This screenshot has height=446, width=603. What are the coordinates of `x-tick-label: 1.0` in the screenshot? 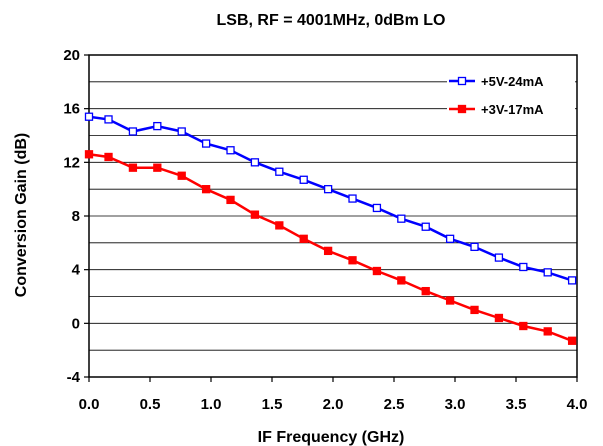 It's located at (211, 404).